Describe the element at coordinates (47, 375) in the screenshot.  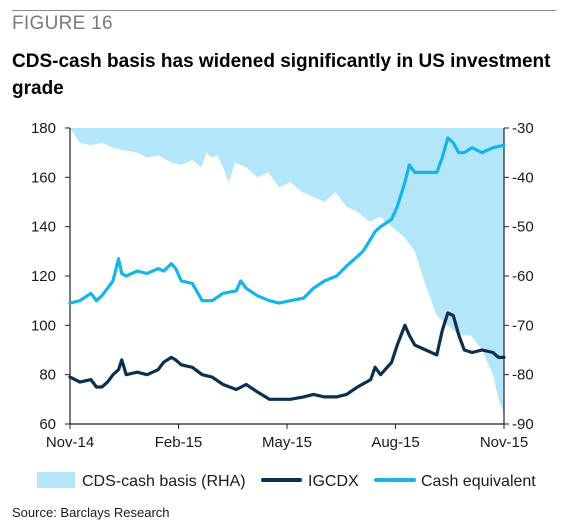
I see `left-tick-label: 80` at that location.